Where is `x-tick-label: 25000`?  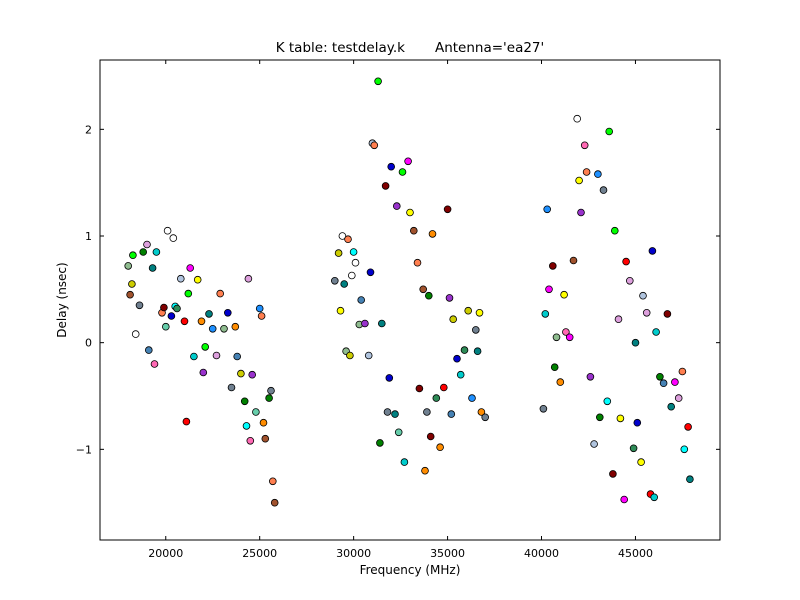
x-tick-label: 25000 is located at coordinates (259, 553).